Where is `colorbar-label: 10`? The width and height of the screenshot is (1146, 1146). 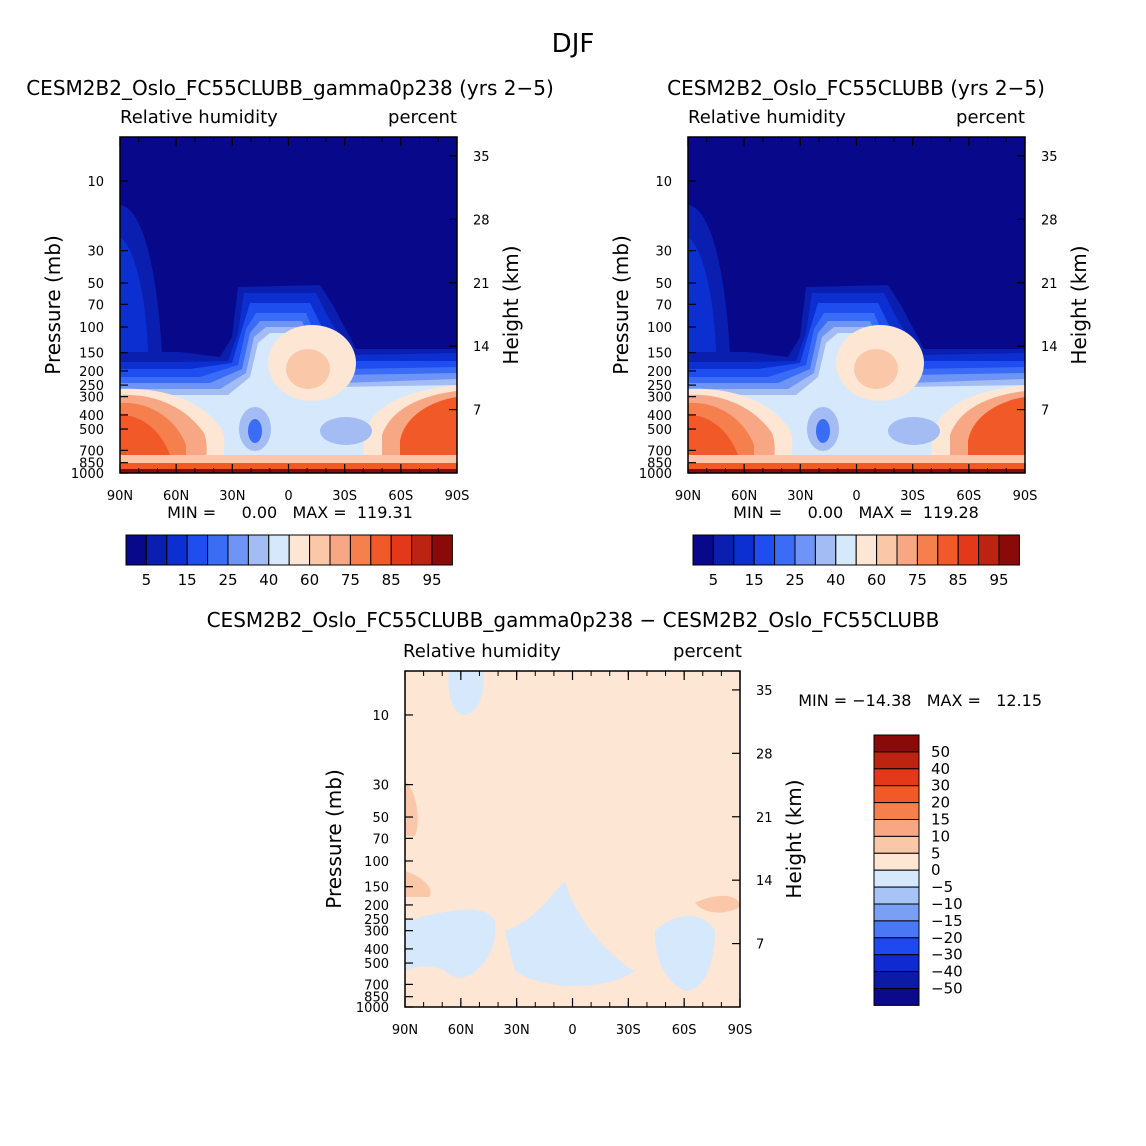 colorbar-label: 10 is located at coordinates (940, 836).